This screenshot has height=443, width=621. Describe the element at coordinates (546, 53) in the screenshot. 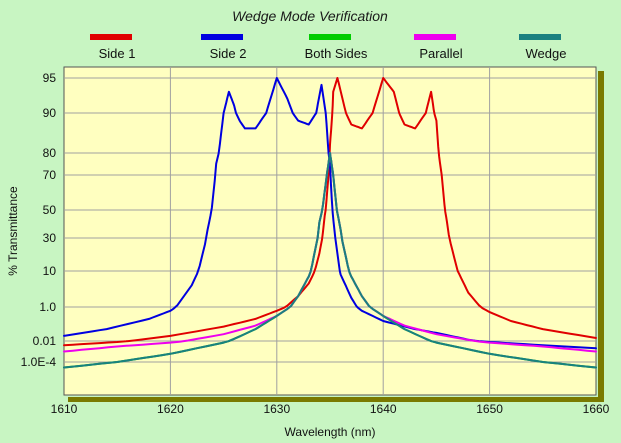

I see `legend-label: Wedge` at that location.